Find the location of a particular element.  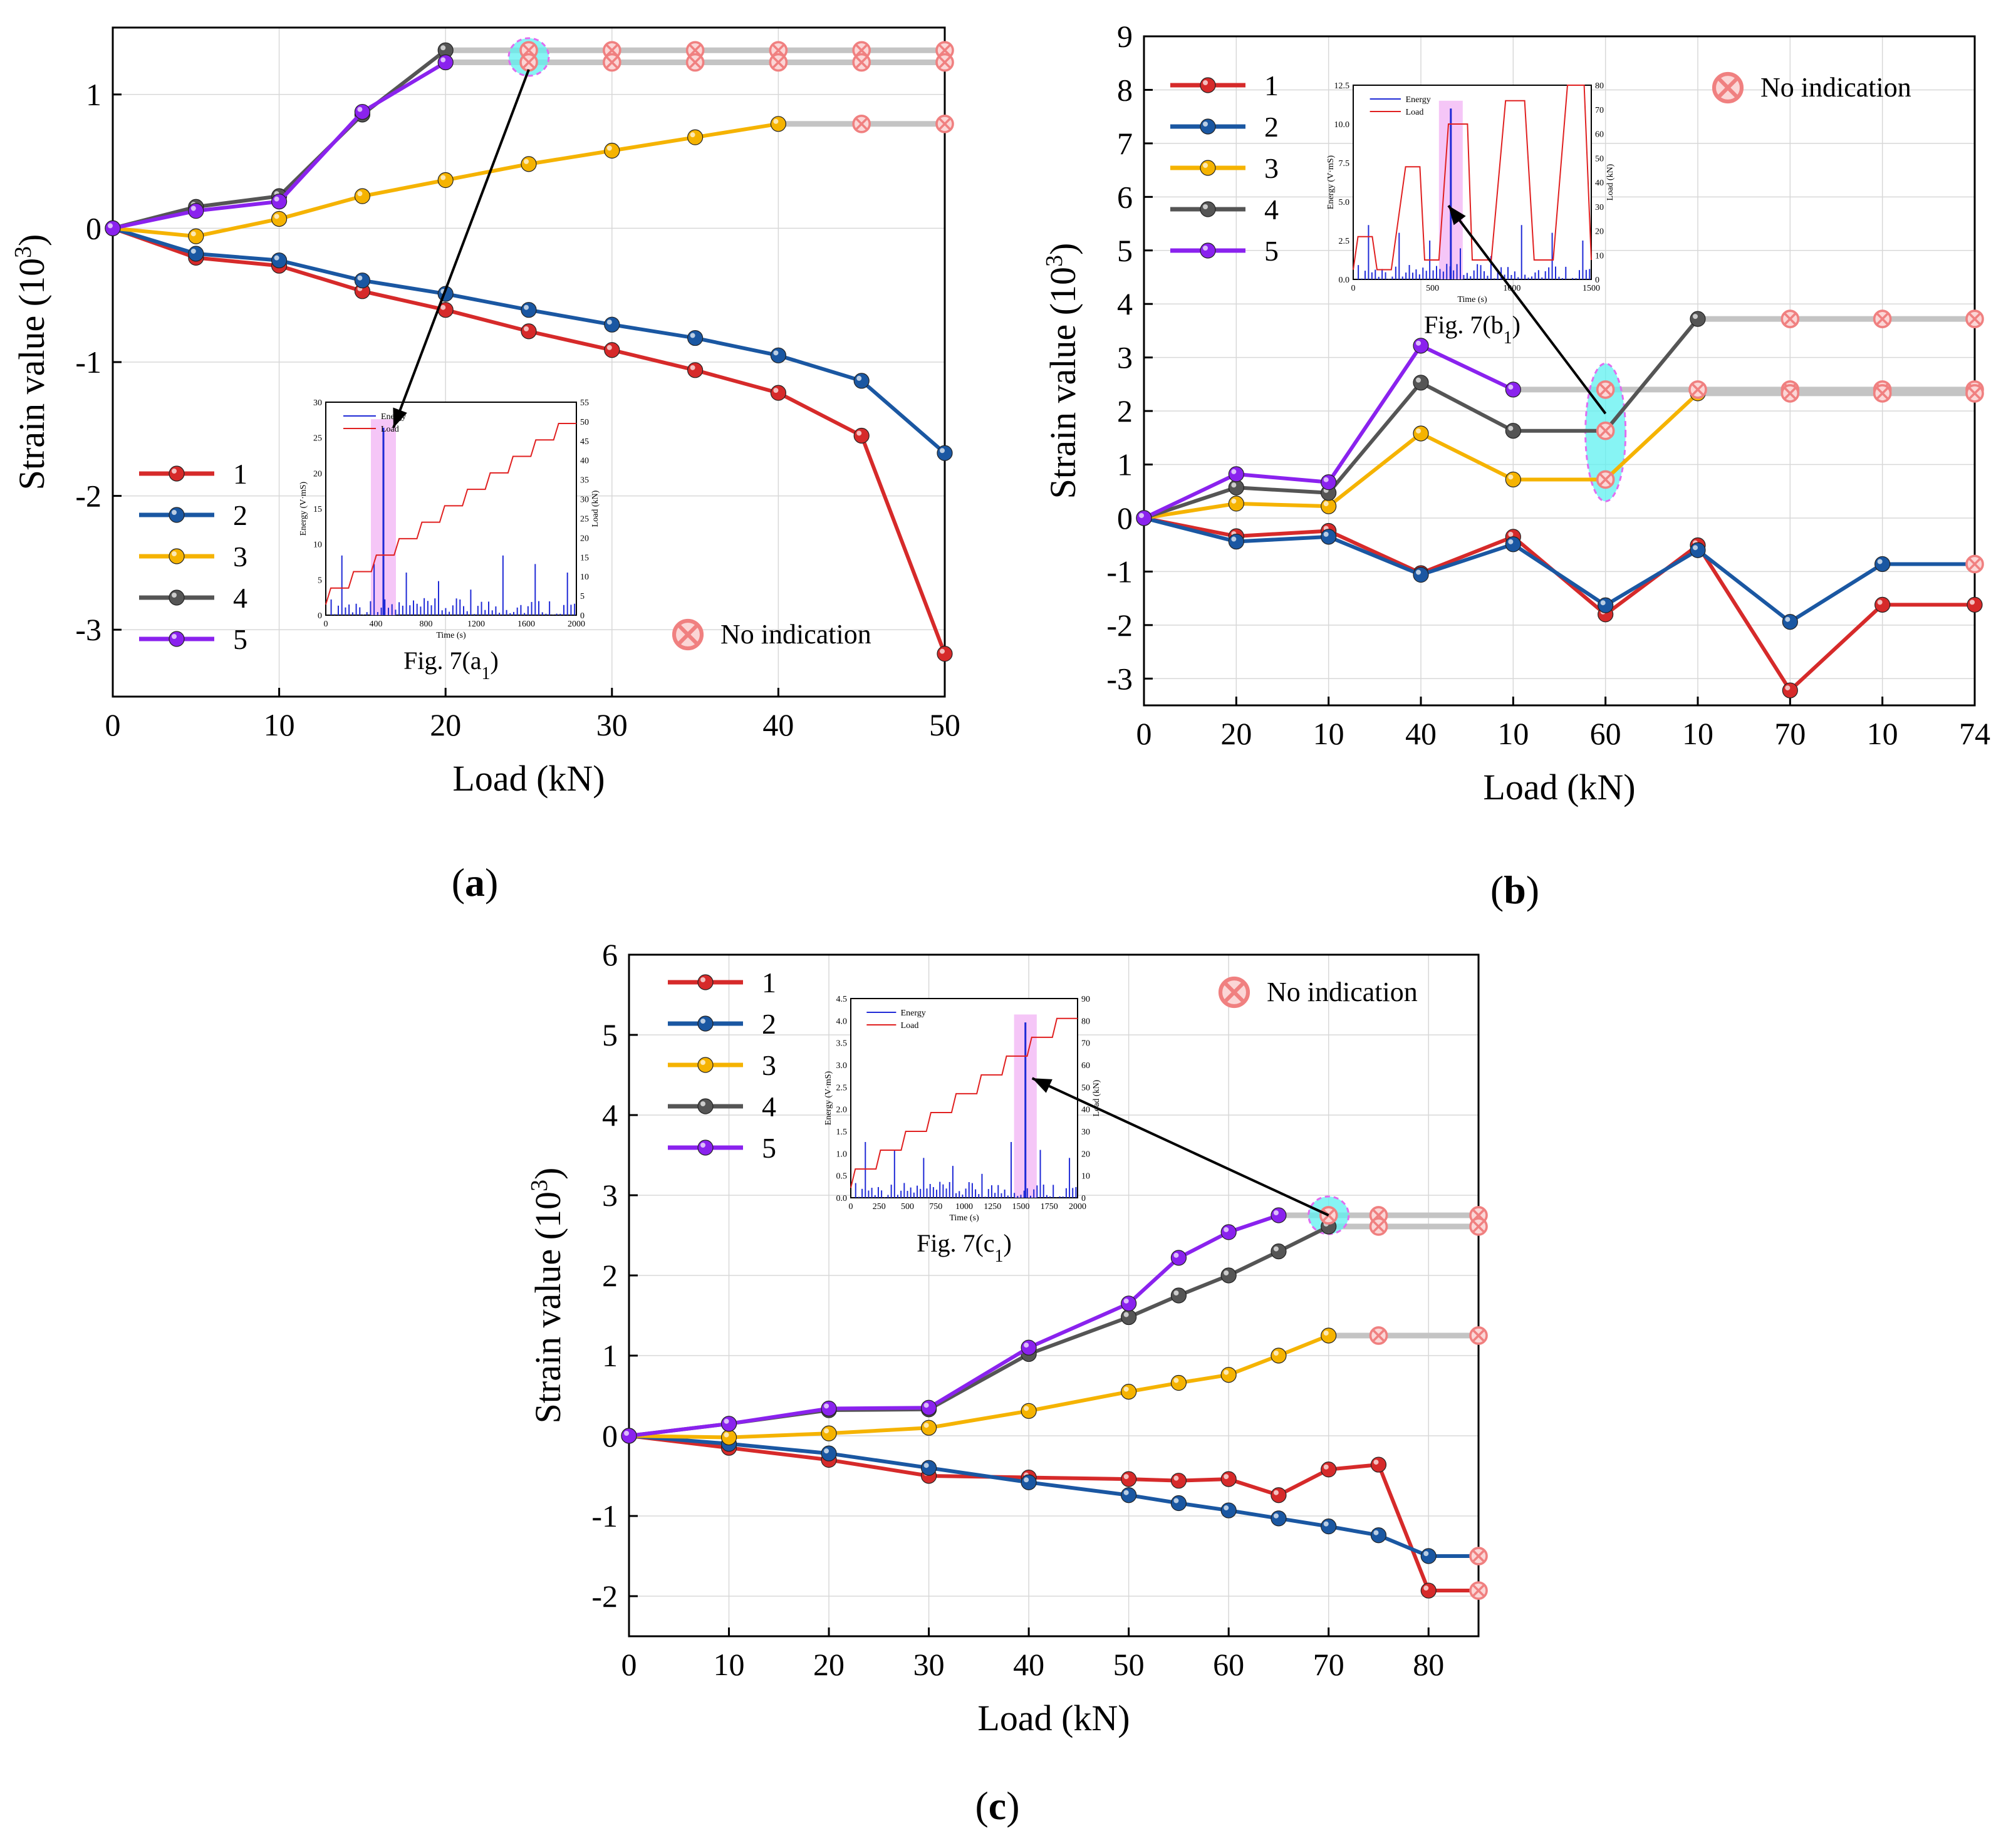

legend-label: 4 is located at coordinates (1271, 210).